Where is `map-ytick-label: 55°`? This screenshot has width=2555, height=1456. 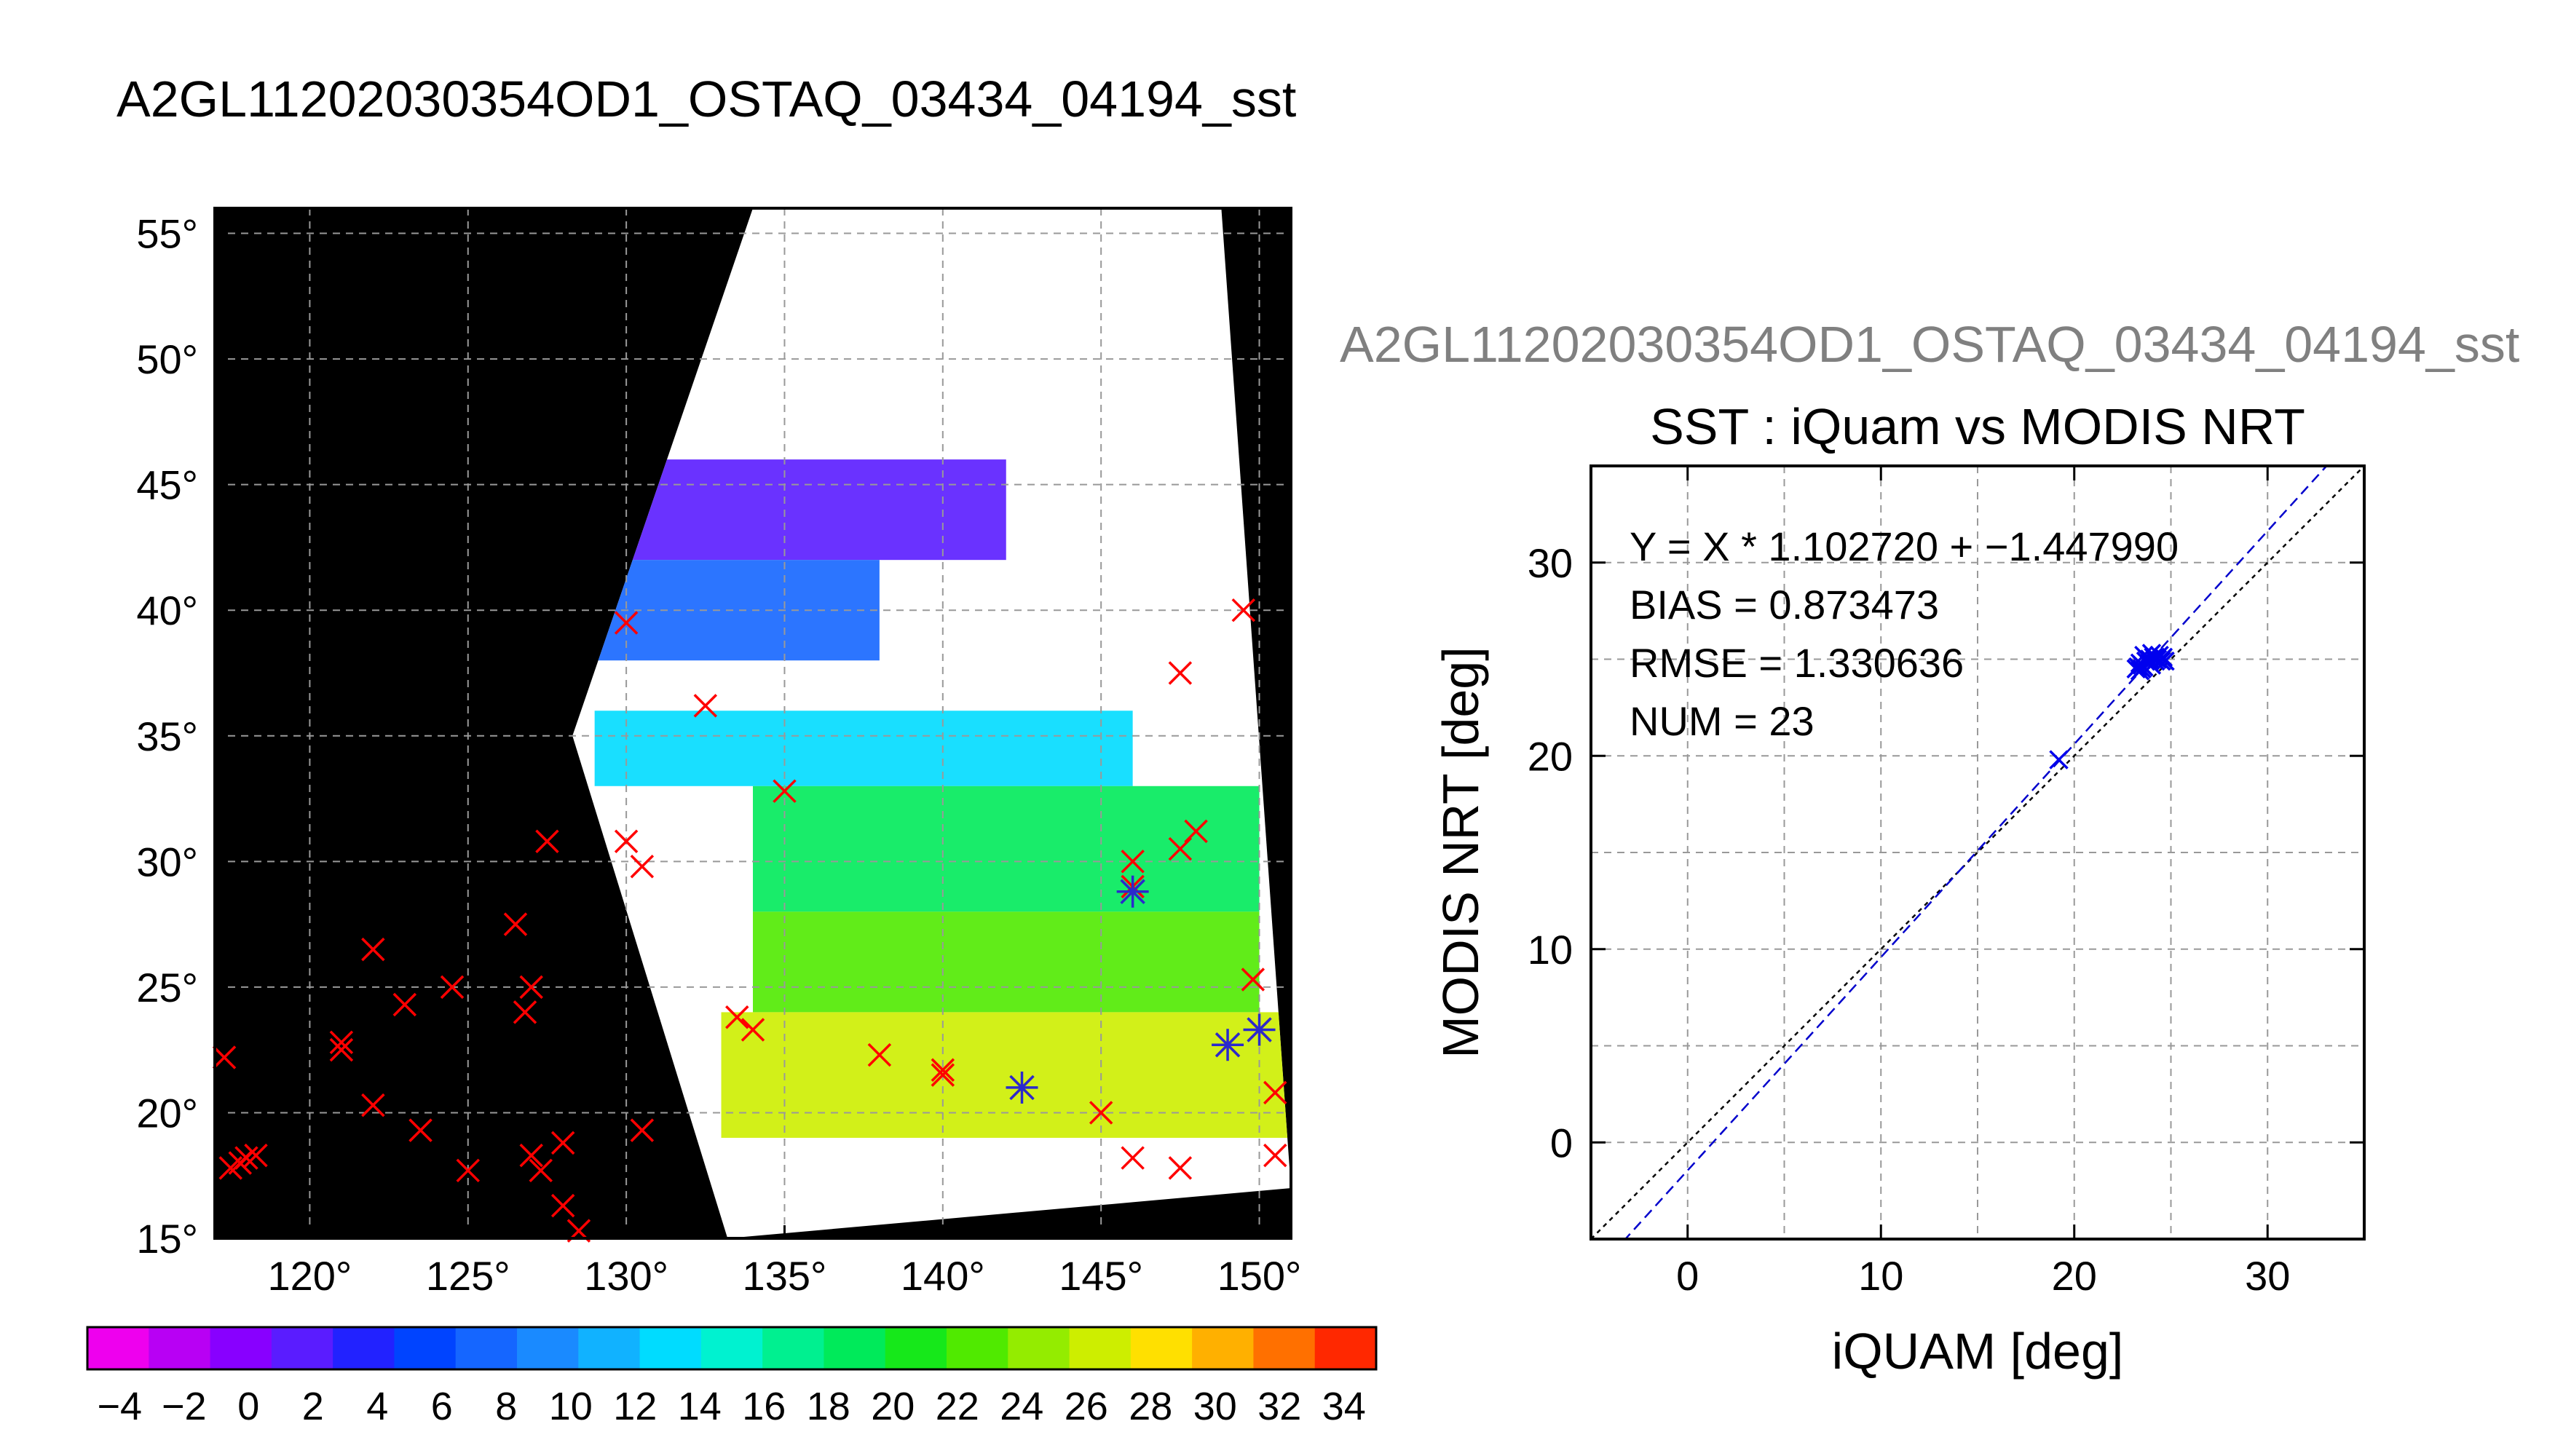
map-ytick-label: 55° is located at coordinates (167, 234).